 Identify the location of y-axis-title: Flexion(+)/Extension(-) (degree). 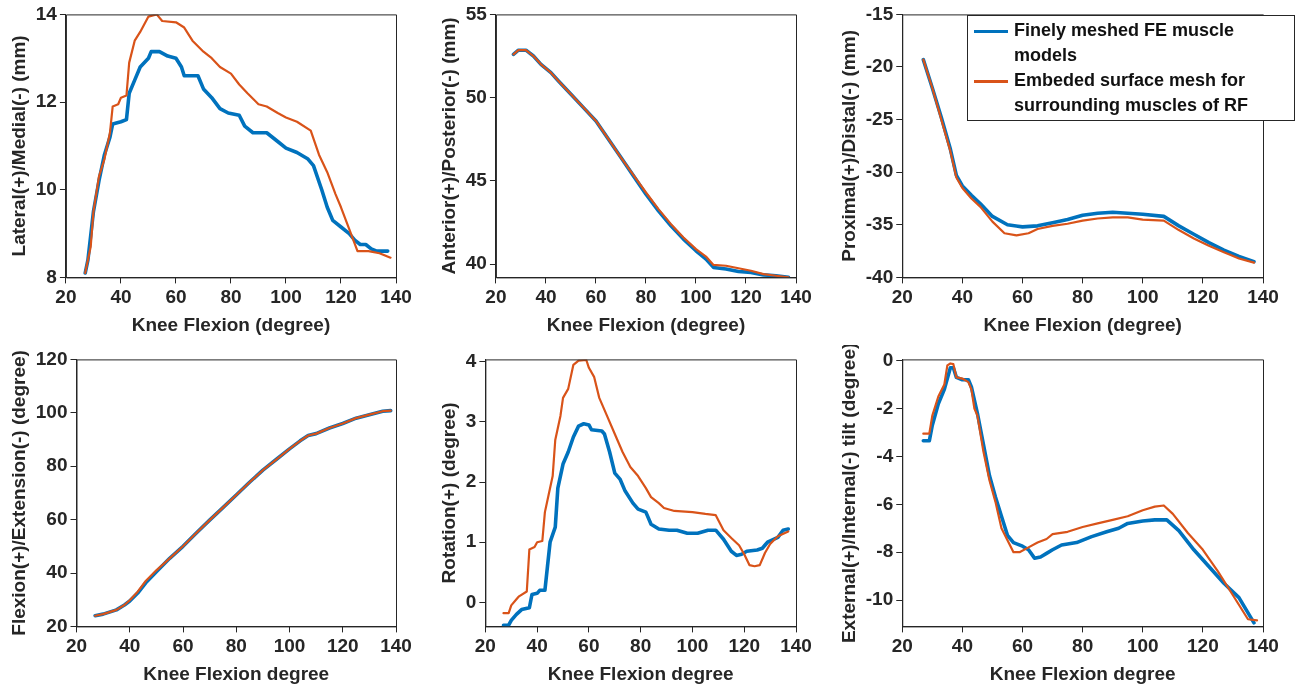
(18, 493).